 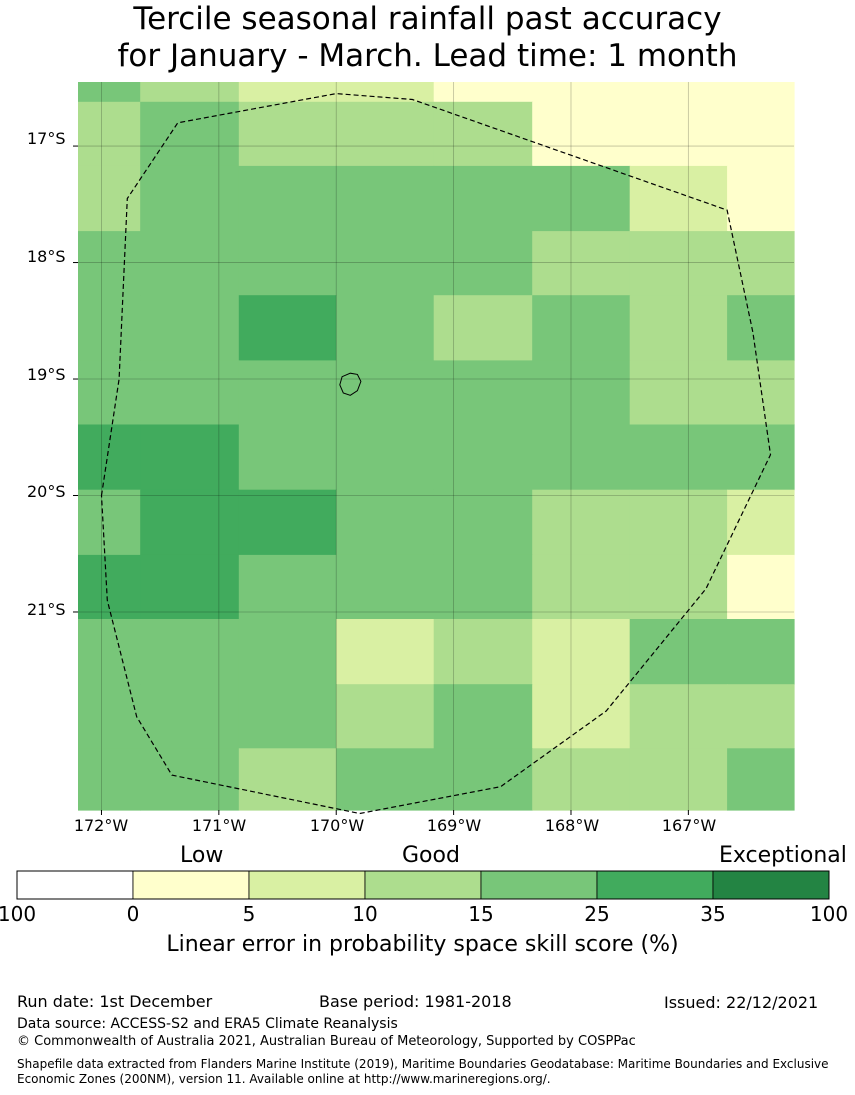 What do you see at coordinates (46, 138) in the screenshot?
I see `lat-tick-label: 17°S` at bounding box center [46, 138].